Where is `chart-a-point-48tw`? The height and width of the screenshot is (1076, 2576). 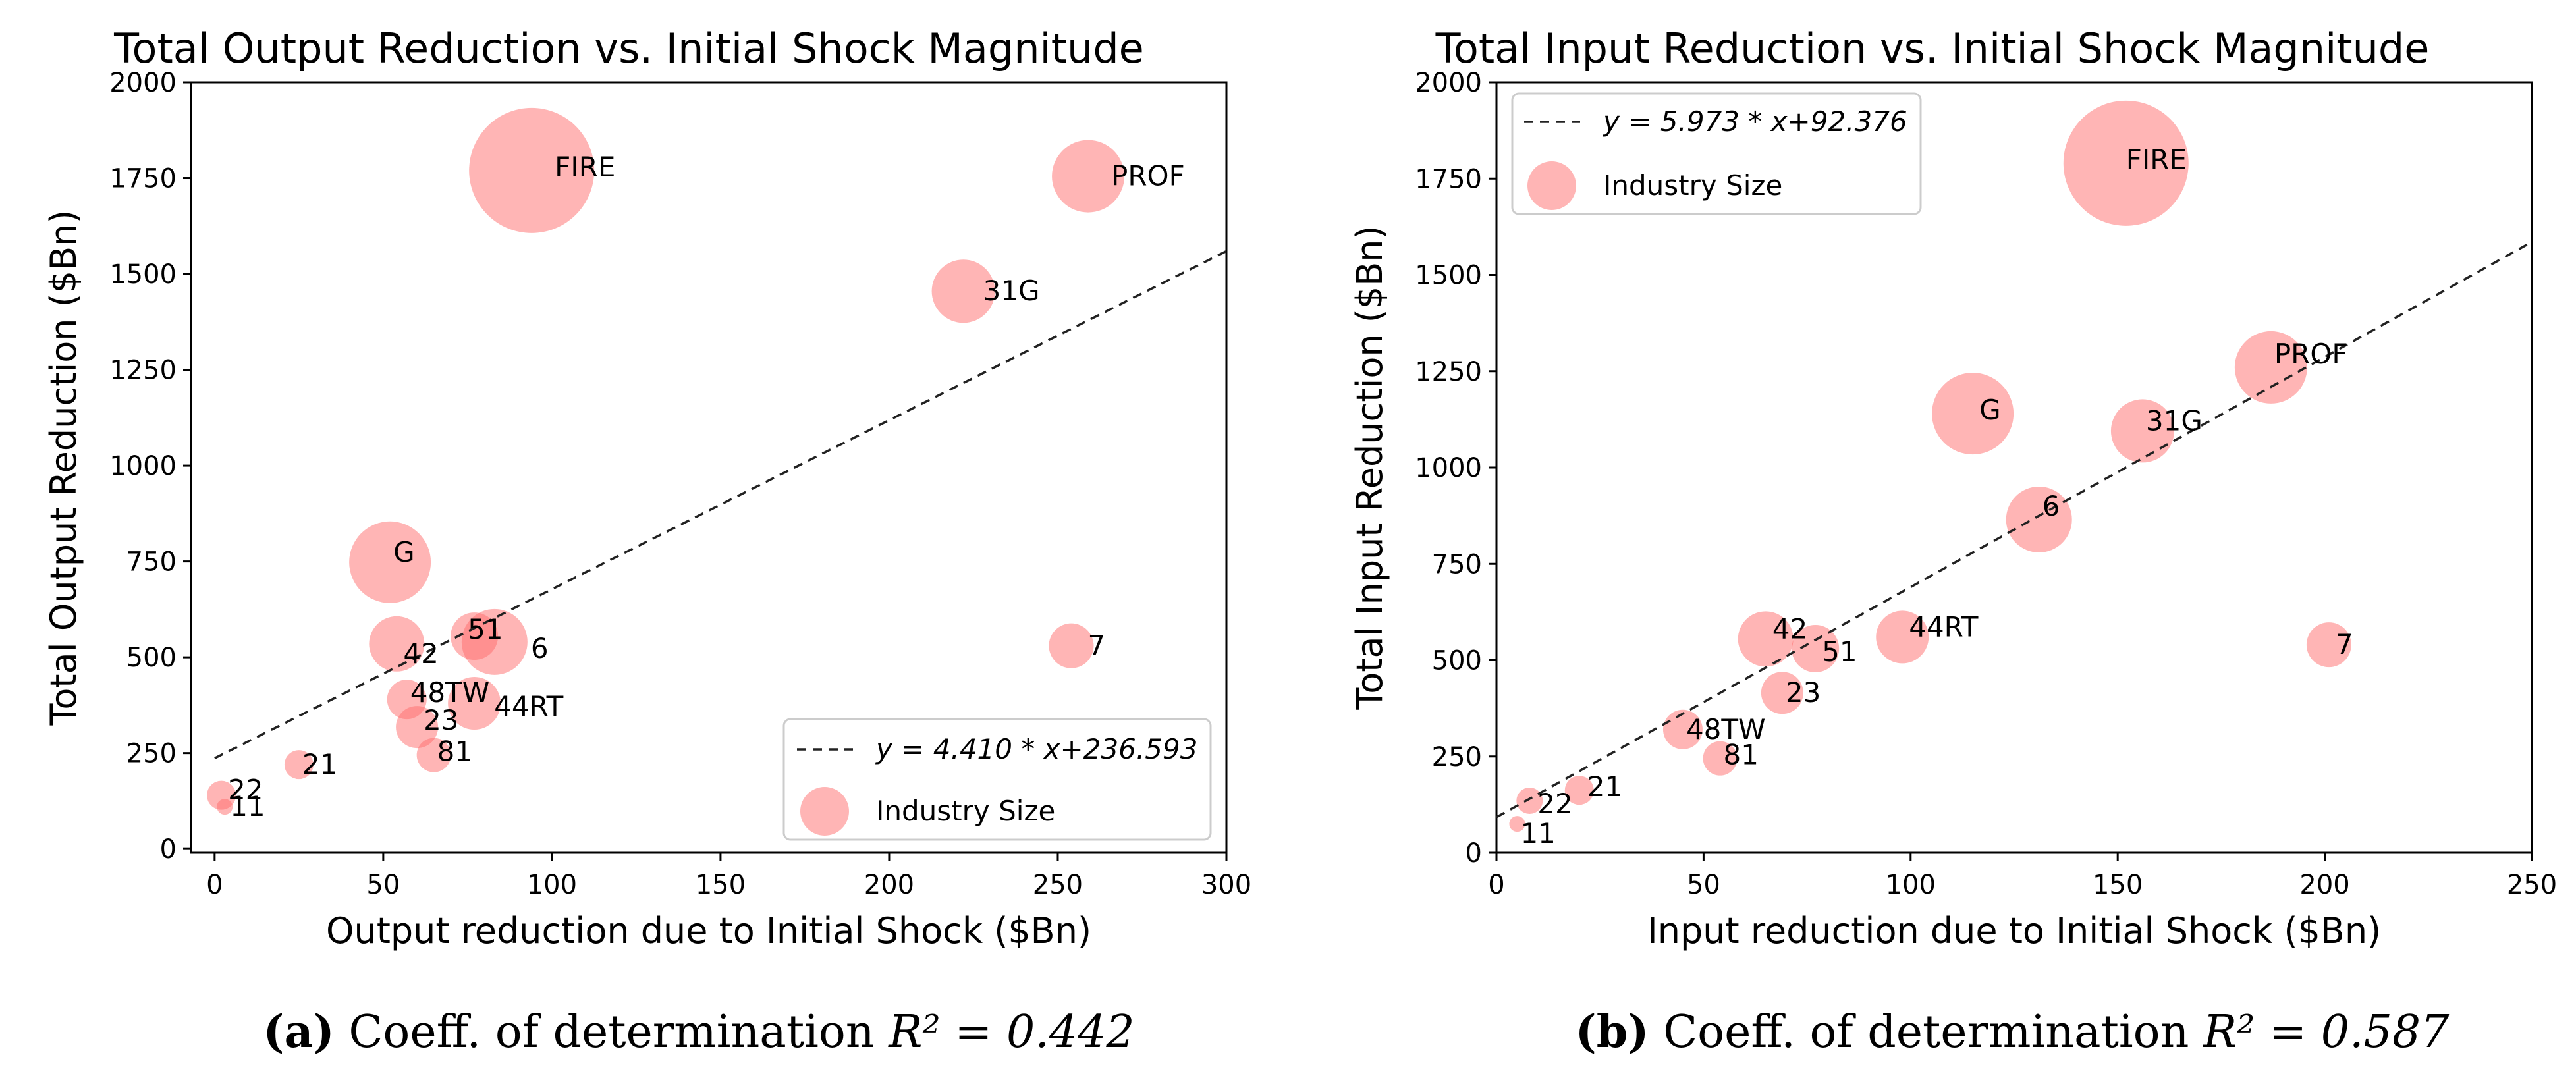 chart-a-point-48tw is located at coordinates (407, 700).